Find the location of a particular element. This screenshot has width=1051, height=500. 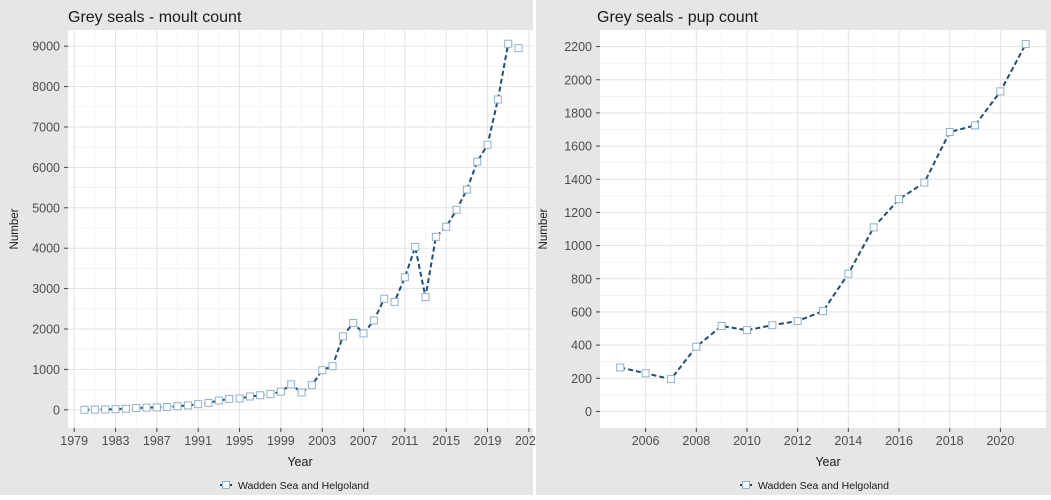

moult-y-tick-label: 1000 is located at coordinates (46, 370).